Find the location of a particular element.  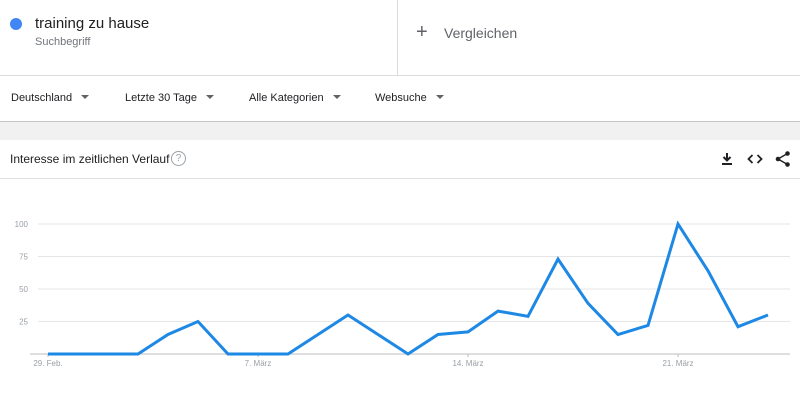

card-divider is located at coordinates (400, 178).